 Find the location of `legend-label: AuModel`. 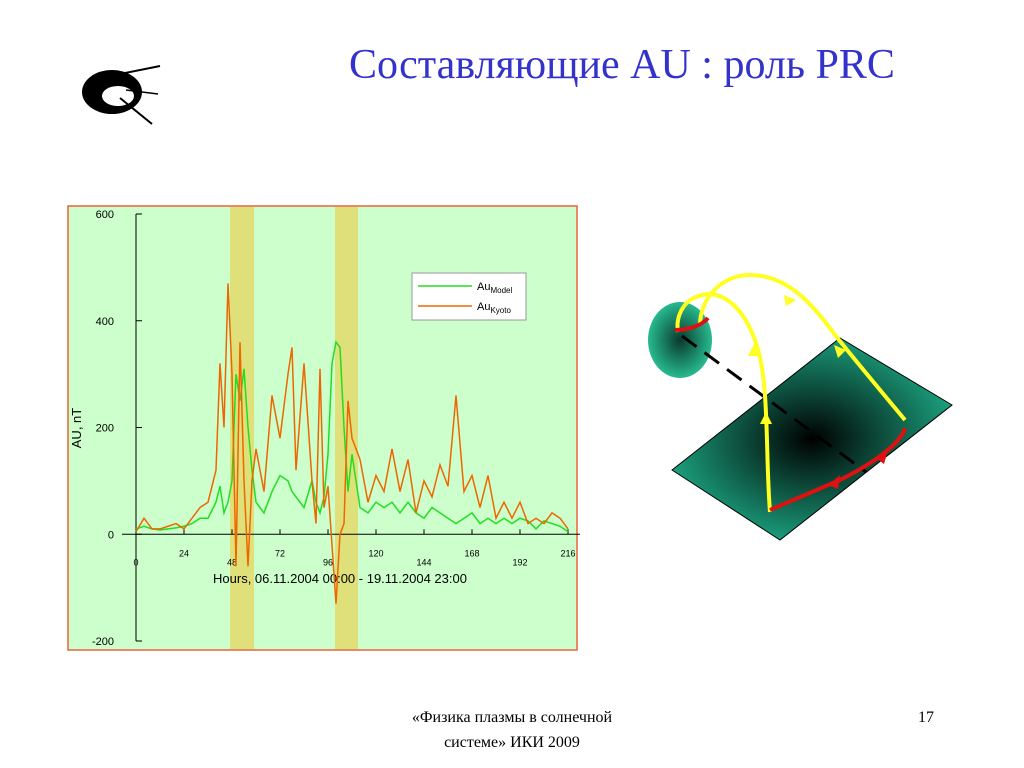

legend-label: AuModel is located at coordinates (494, 288).